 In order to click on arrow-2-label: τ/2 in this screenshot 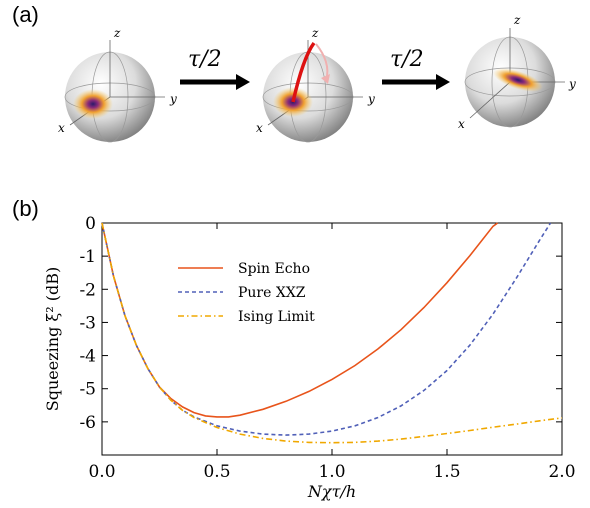, I will do `click(407, 59)`.